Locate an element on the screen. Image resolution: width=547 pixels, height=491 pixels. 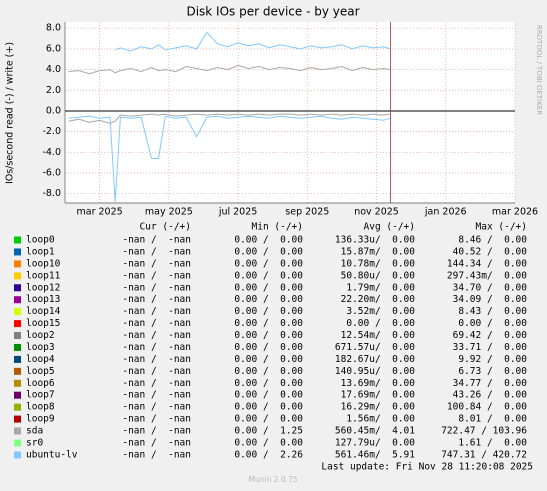
legend-stat: 43.26 / 0.00 is located at coordinates (490, 395).